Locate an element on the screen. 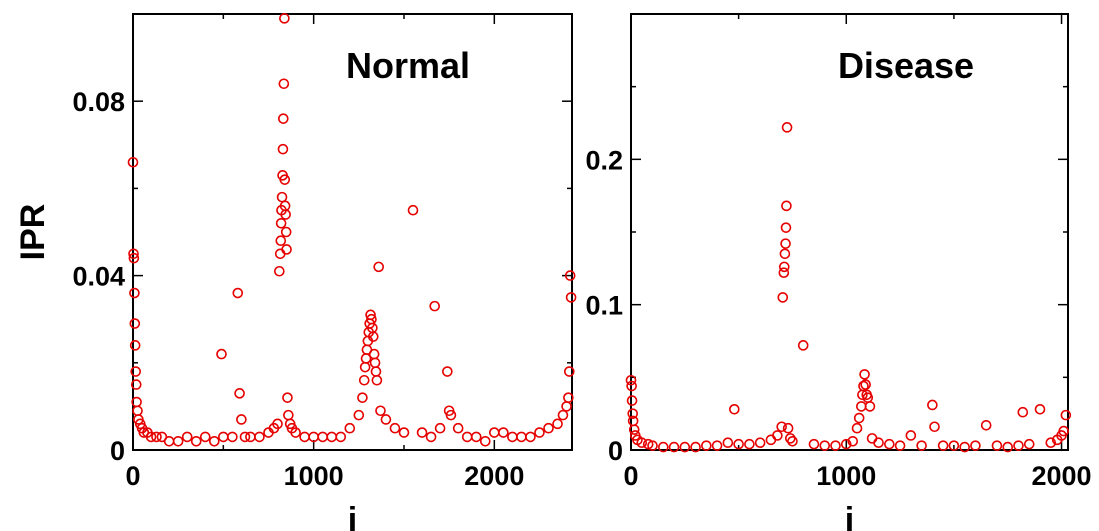  chart-title-disease: Disease is located at coordinates (906, 65).